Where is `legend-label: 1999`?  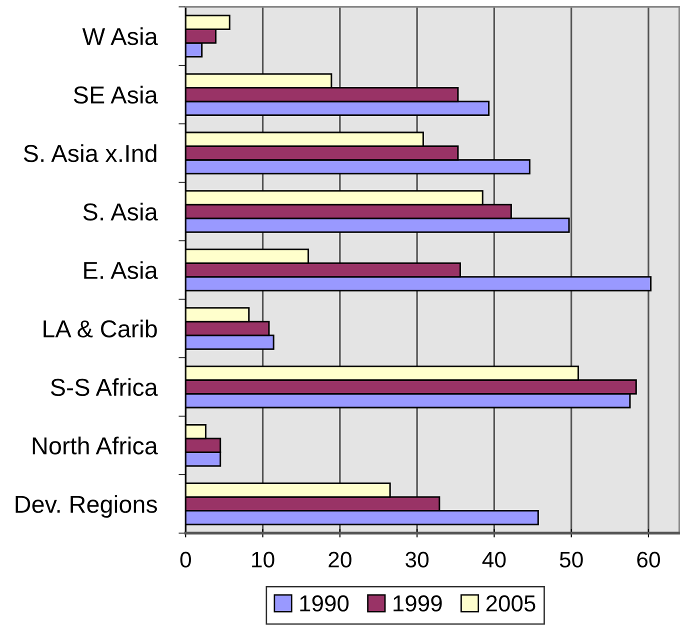 legend-label: 1999 is located at coordinates (418, 603).